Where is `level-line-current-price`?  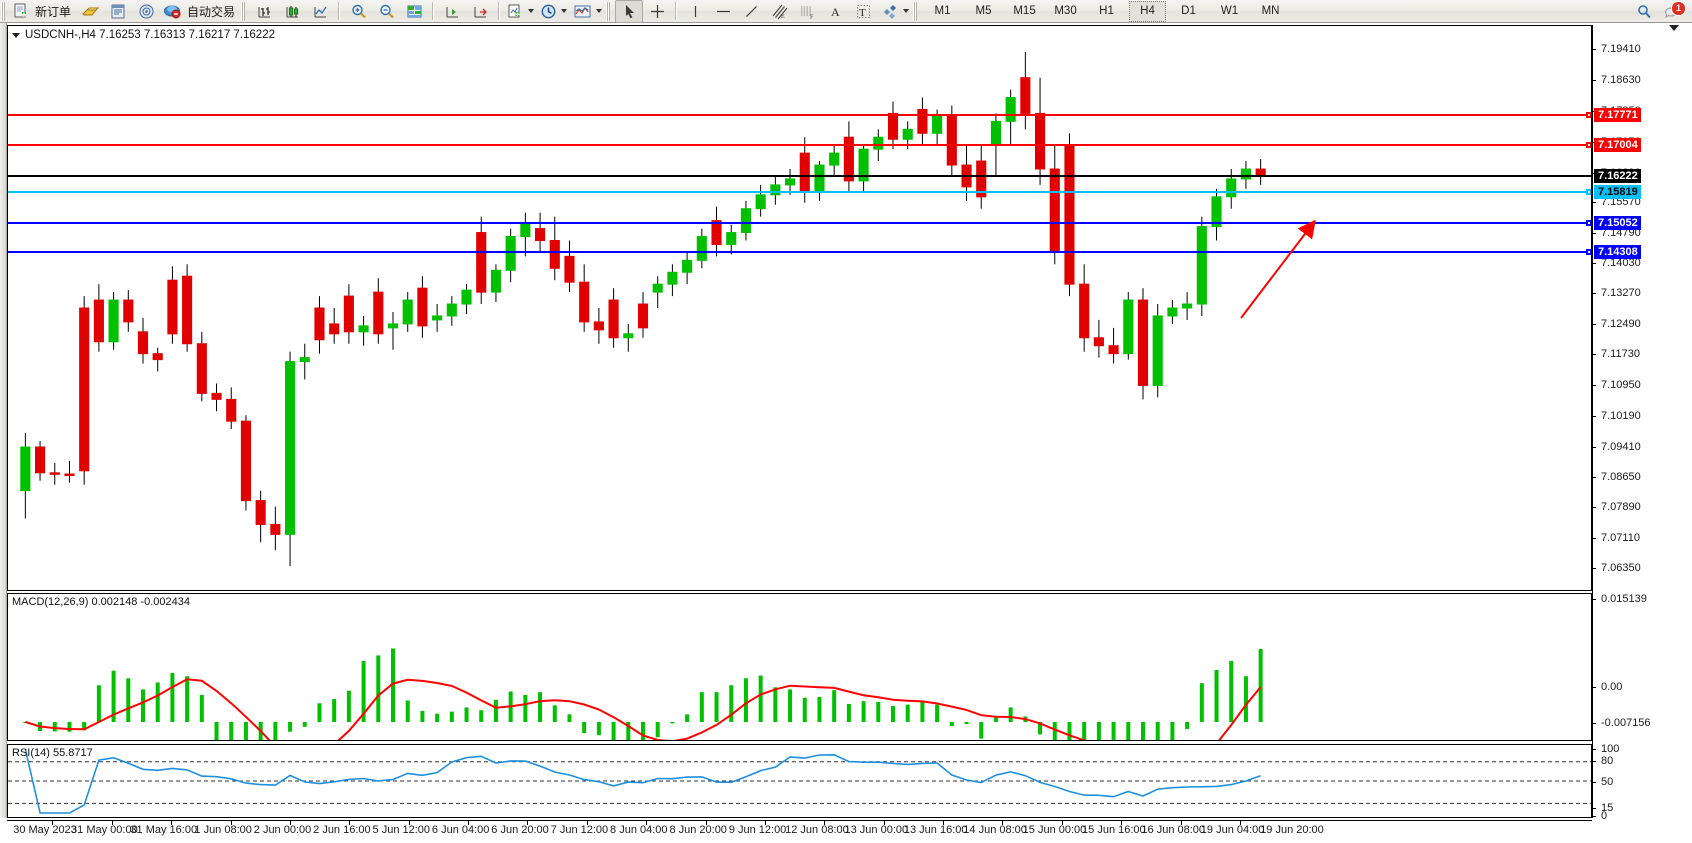 level-line-current-price is located at coordinates (799, 176).